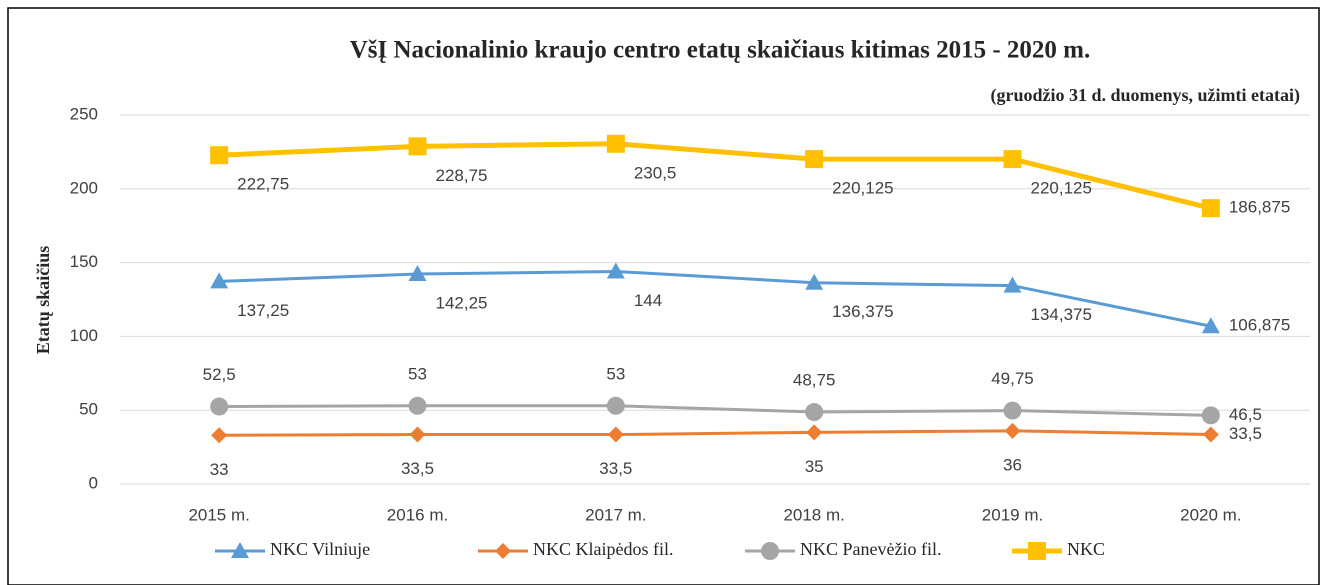  What do you see at coordinates (1012, 514) in the screenshot?
I see `x-tick-label: 2019 m.` at bounding box center [1012, 514].